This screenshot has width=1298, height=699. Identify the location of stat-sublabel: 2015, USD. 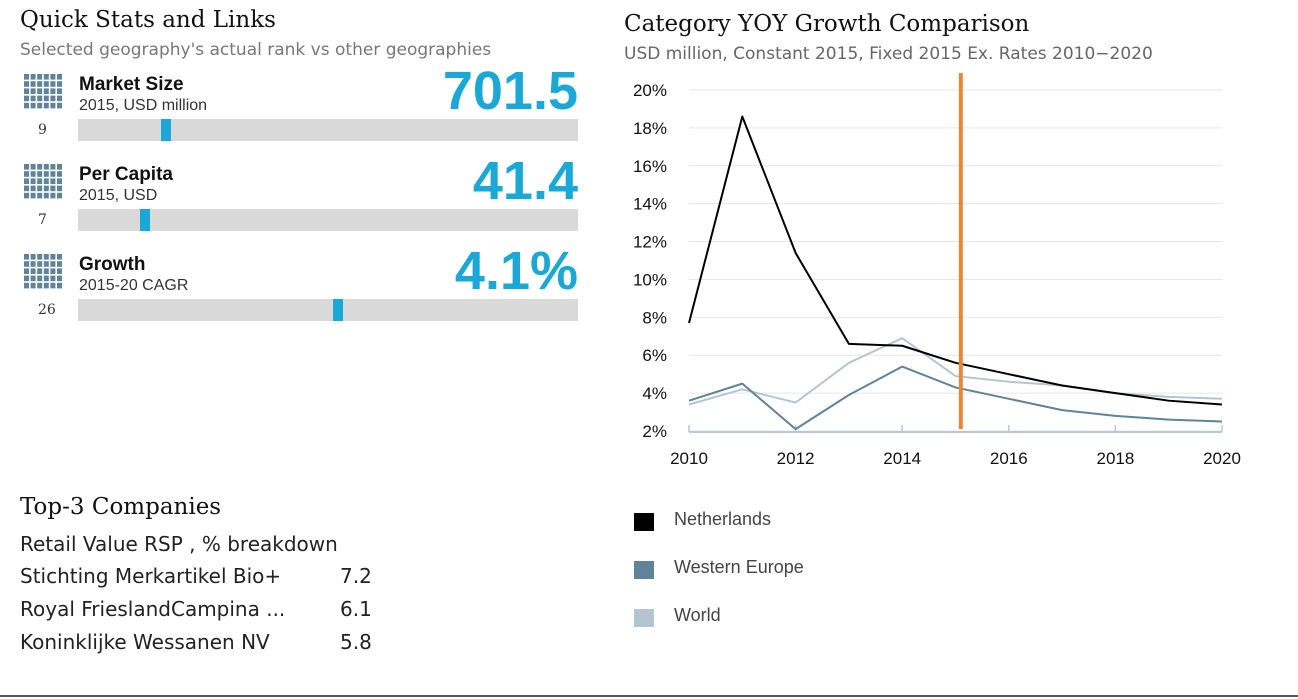
(118, 195).